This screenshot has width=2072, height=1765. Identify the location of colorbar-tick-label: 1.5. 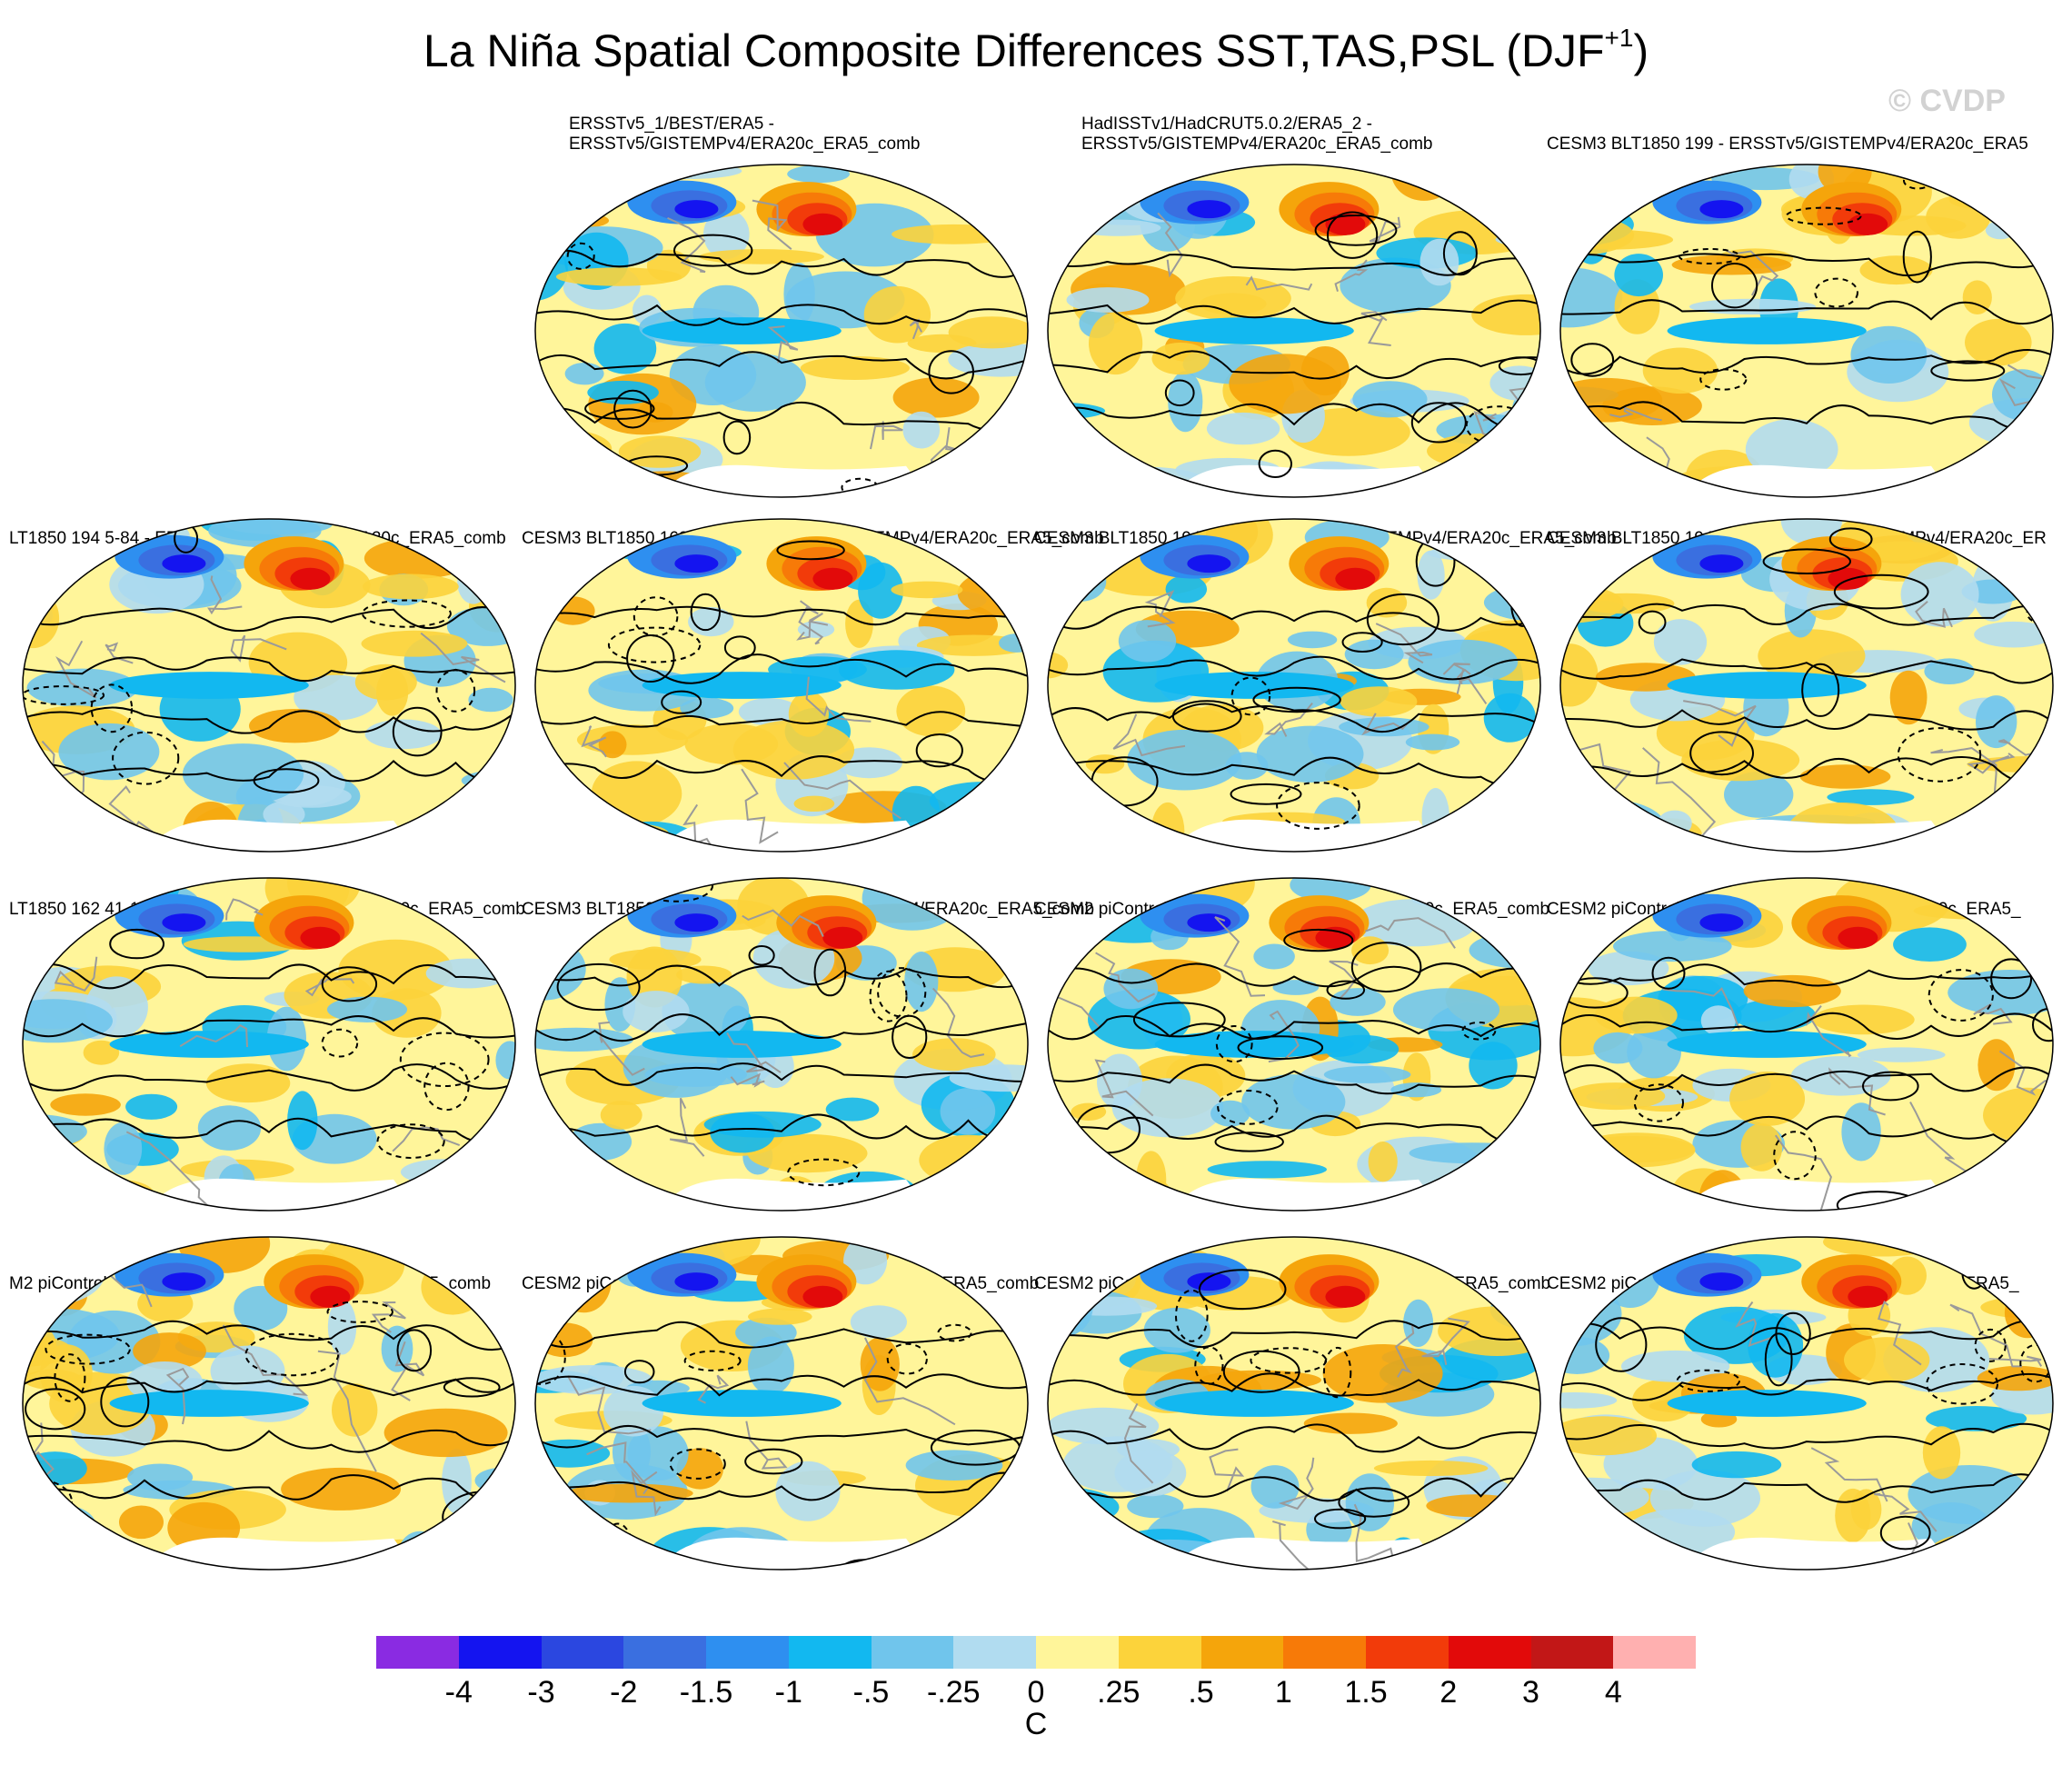
(1366, 1692).